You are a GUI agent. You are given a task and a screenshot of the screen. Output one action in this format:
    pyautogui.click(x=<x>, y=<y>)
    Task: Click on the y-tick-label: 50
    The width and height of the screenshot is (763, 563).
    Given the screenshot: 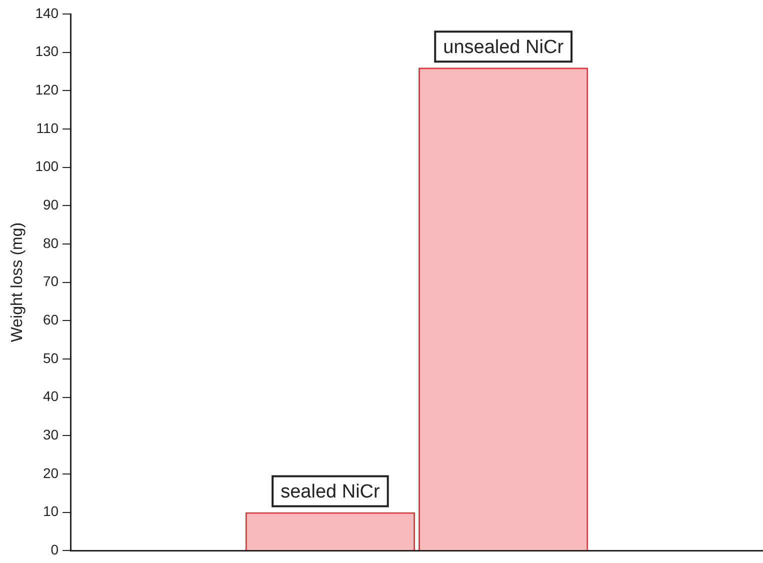 What is the action you would take?
    pyautogui.click(x=50, y=358)
    